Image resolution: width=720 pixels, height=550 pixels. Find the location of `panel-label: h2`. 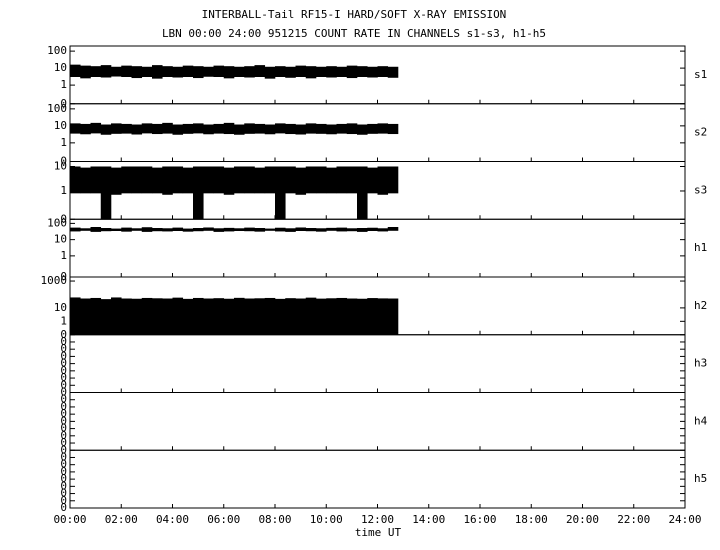

panel-label: h2 is located at coordinates (700, 305).